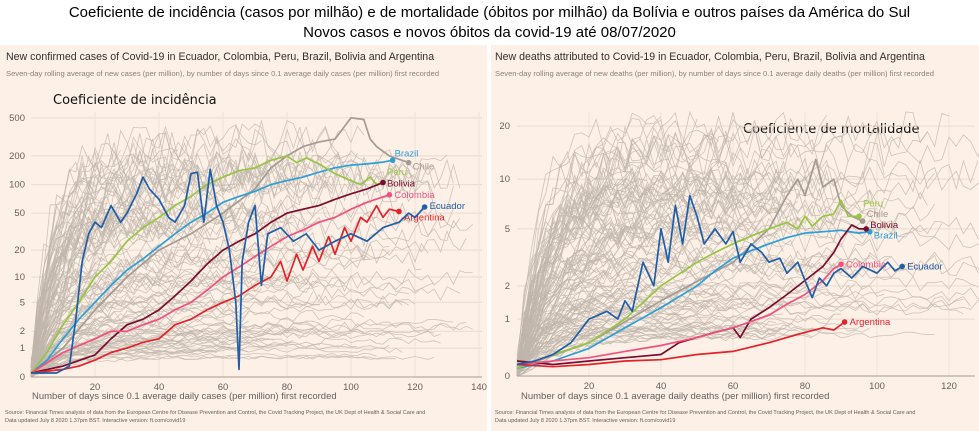  What do you see at coordinates (22, 331) in the screenshot?
I see `y-tick-label: 2` at bounding box center [22, 331].